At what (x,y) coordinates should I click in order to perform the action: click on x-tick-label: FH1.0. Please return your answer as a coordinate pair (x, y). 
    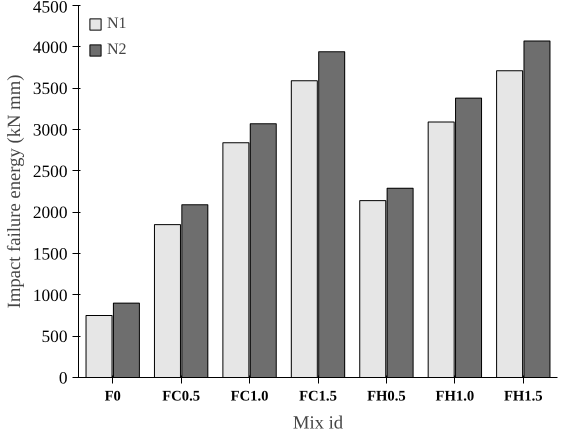
    Looking at the image, I should click on (455, 396).